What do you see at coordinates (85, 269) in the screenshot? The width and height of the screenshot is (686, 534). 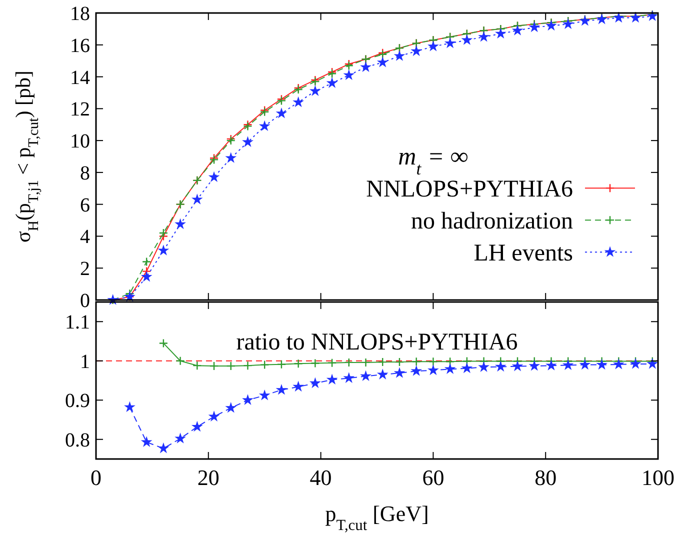 I see `y-tick-label: 2` at bounding box center [85, 269].